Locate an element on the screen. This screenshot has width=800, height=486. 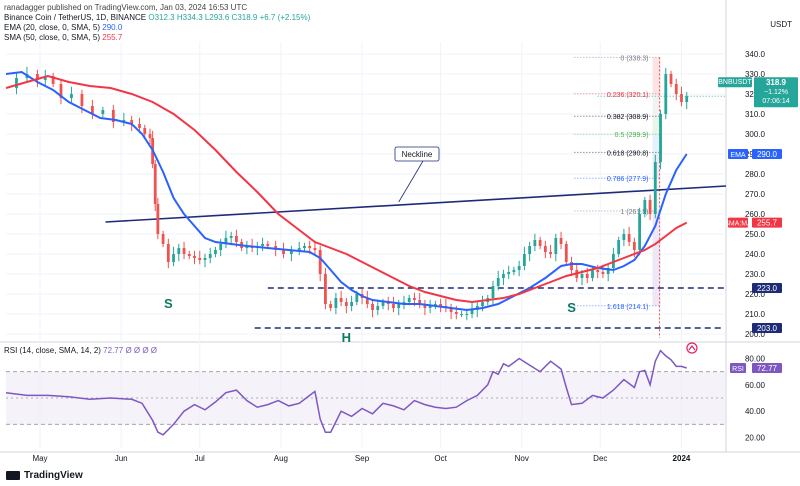
bnbusdt-change: −1.12% is located at coordinates (776, 92).